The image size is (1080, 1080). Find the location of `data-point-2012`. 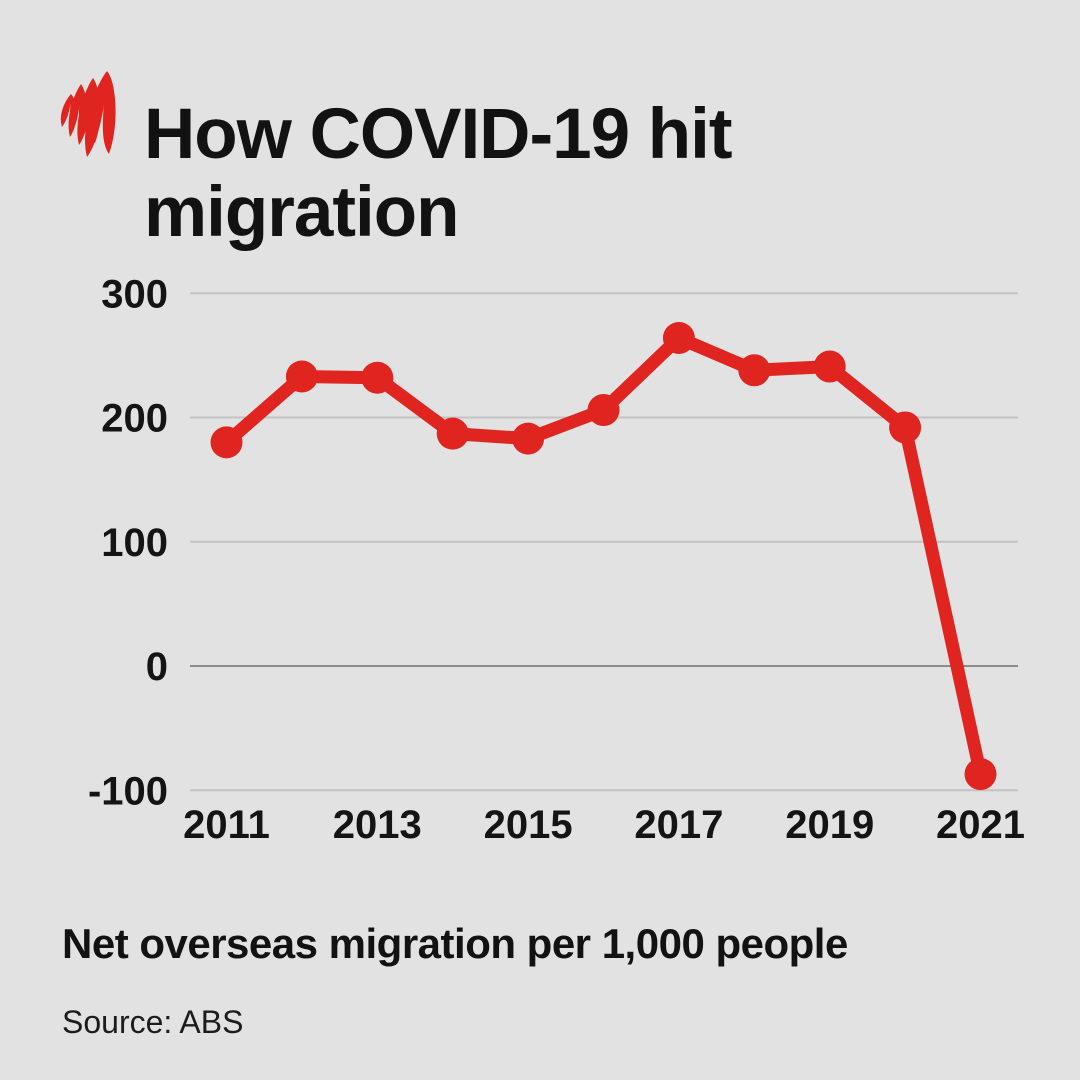

data-point-2012 is located at coordinates (301, 376).